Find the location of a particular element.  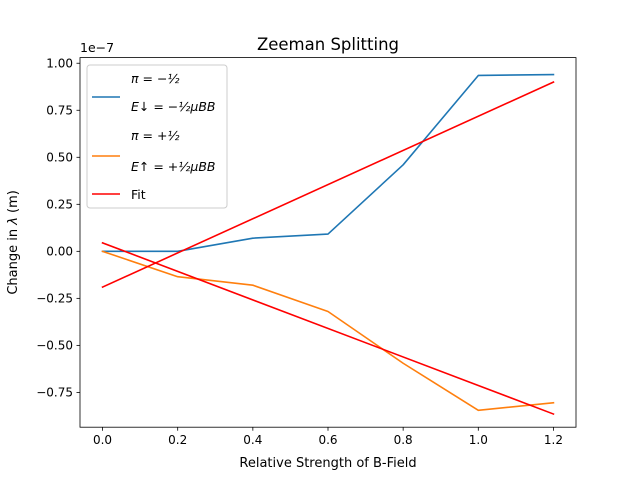

legend-pi-plus-line2: E↑ = +½μBB is located at coordinates (173, 166).